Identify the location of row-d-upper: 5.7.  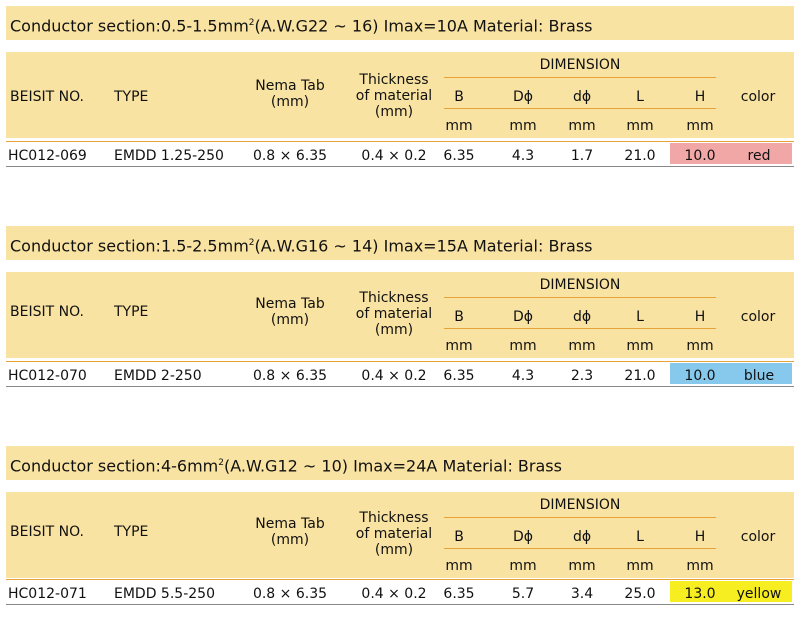
(523, 594).